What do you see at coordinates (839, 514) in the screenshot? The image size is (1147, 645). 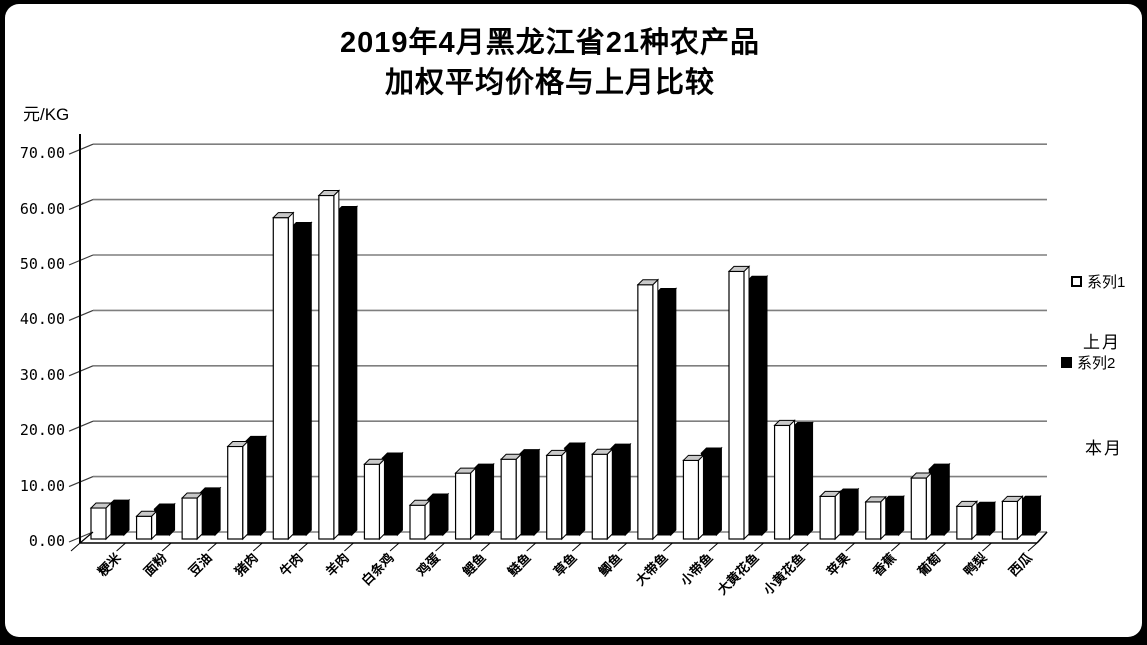 I see `bar-group-苹果` at bounding box center [839, 514].